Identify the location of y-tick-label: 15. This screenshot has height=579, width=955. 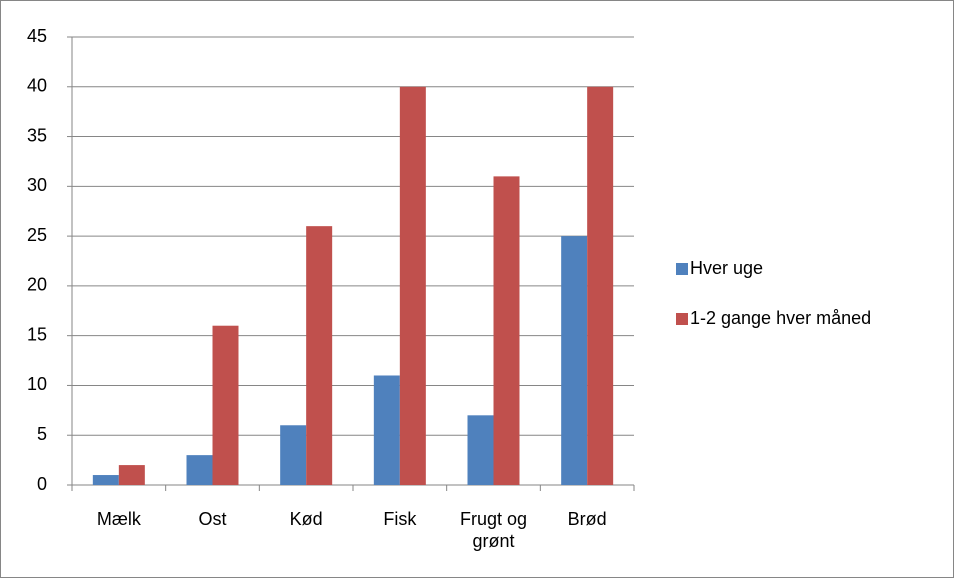
(37, 334).